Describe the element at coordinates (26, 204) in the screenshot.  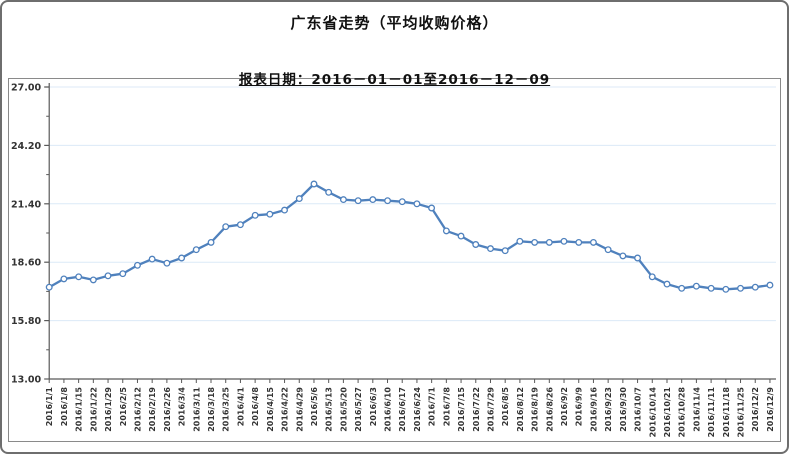
I see `y-tick-label: 21.40` at that location.